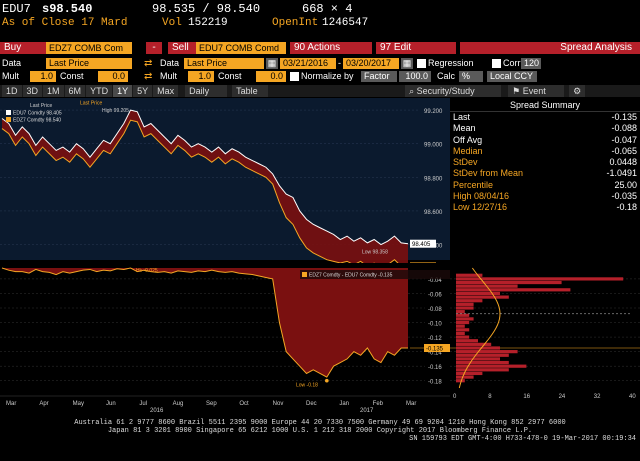  Describe the element at coordinates (455, 397) in the screenshot. I see `hist-x-tick: 0` at that location.